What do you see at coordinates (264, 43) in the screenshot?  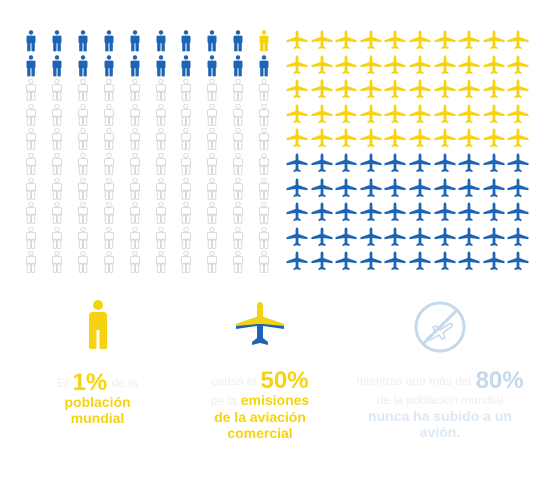 I see `person-yellow-icon` at bounding box center [264, 43].